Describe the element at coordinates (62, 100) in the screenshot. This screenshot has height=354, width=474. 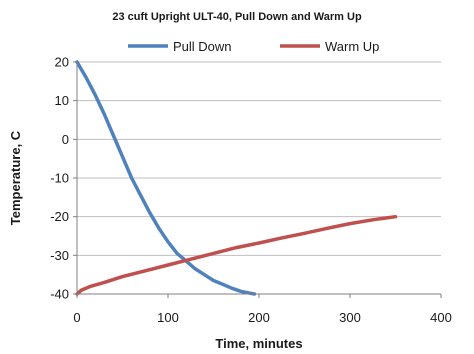
I see `y-tick-label: 10` at that location.